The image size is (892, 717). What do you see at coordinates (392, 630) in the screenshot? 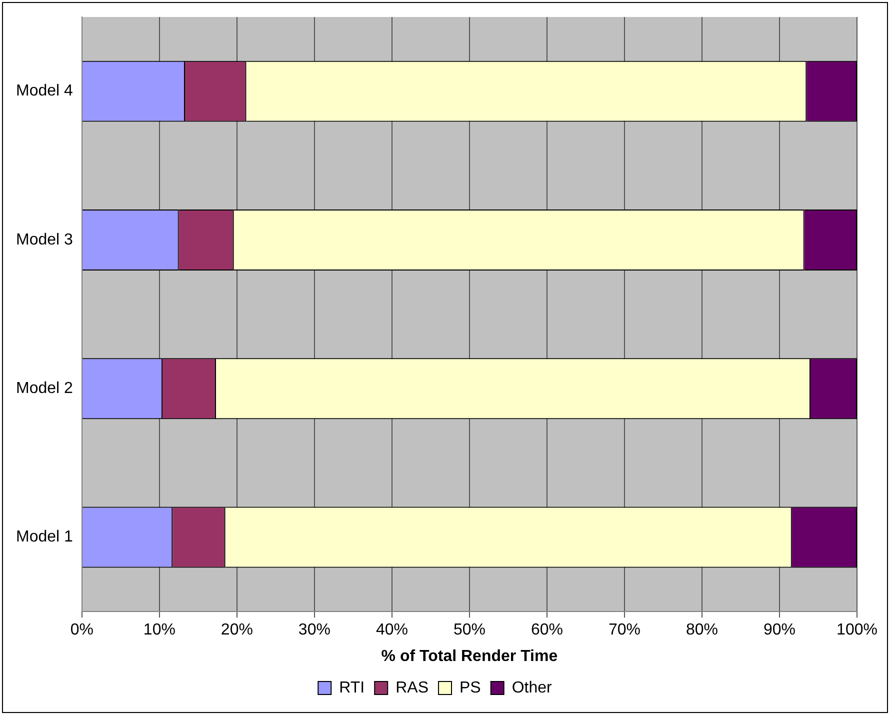
I see `x-tick-label: 40%` at bounding box center [392, 630].